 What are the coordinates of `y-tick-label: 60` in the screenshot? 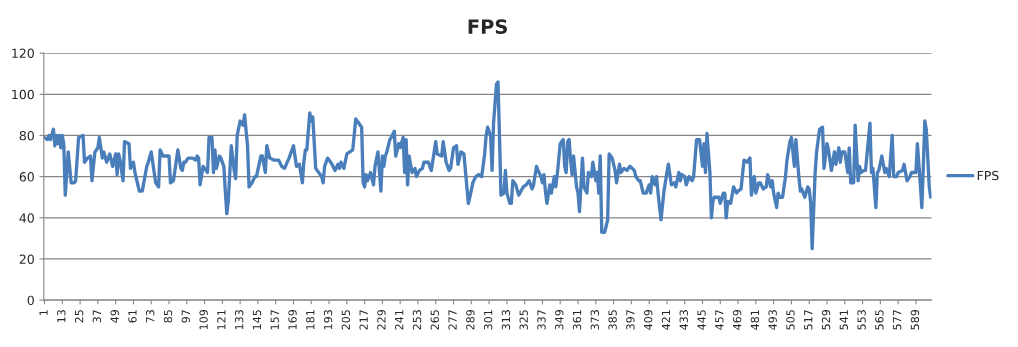 It's located at (26, 177).